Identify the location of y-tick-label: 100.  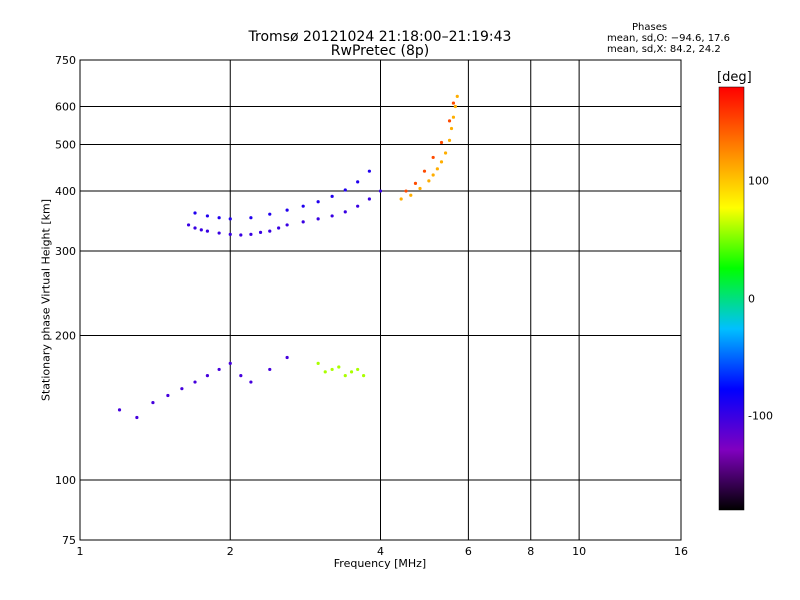
(65, 480).